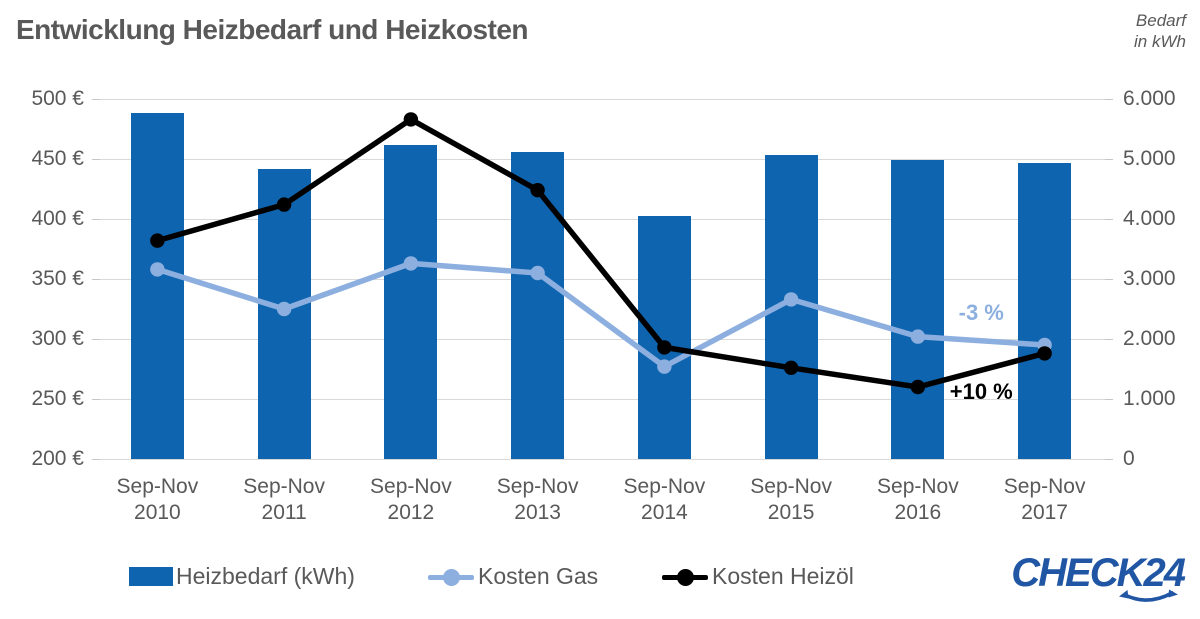 The height and width of the screenshot is (619, 1200). I want to click on x-axis-category-label: Sep-Nov 2010, so click(157, 500).